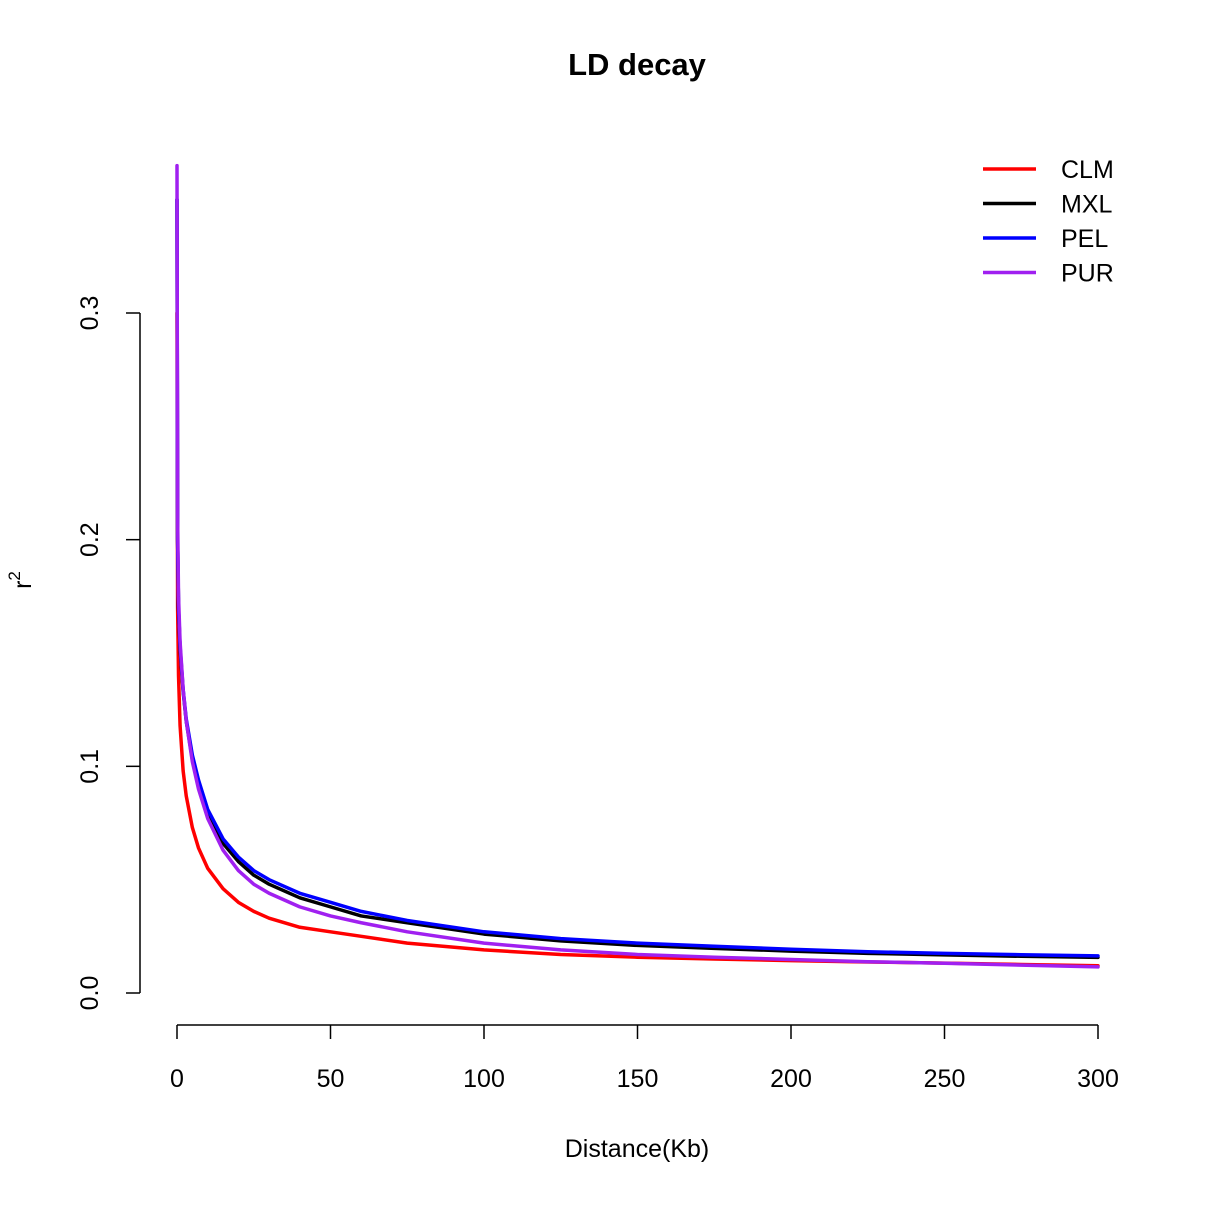  I want to click on y-tick-label: 0.2, so click(90, 539).